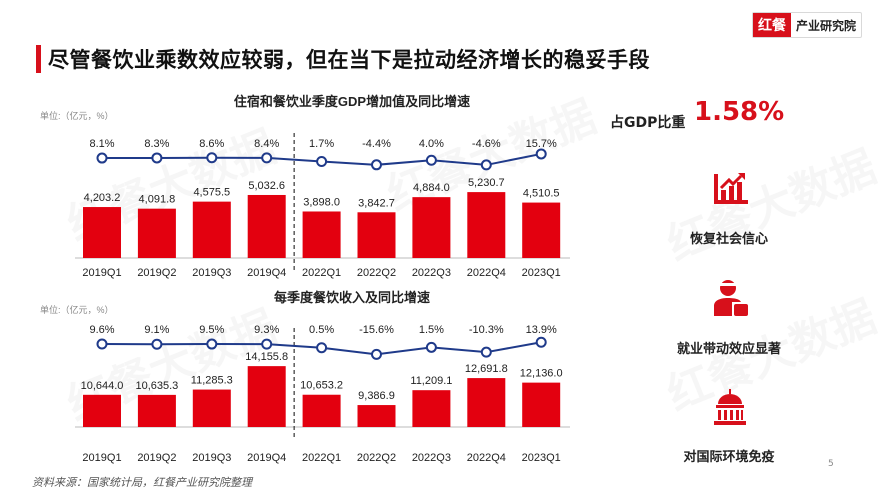 This screenshot has height=500, width=889. I want to click on growth-label: -4.4%, so click(376, 144).